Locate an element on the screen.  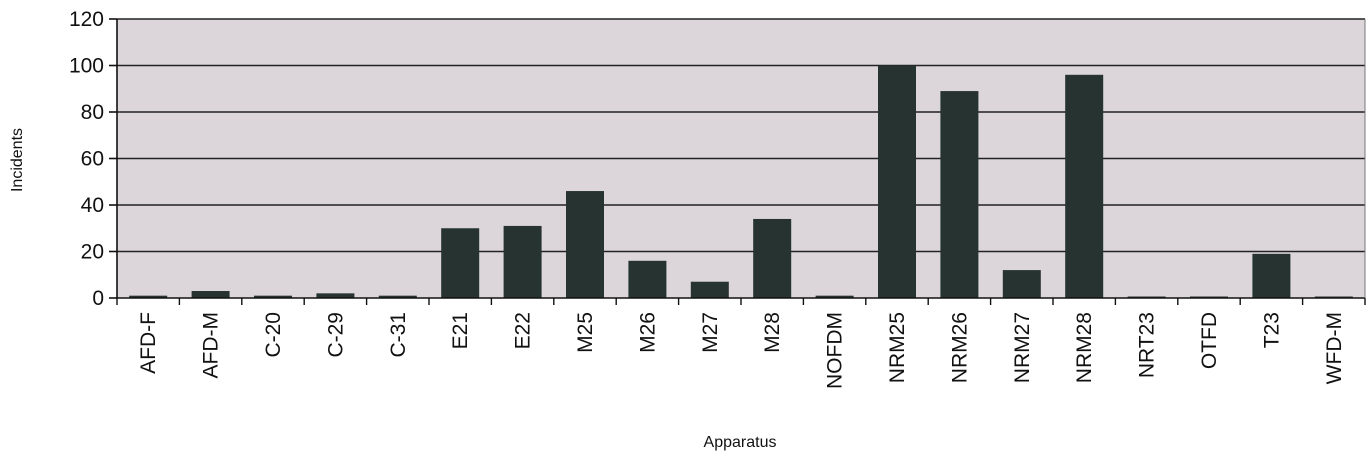
bar-nrm27 is located at coordinates (1021, 284).